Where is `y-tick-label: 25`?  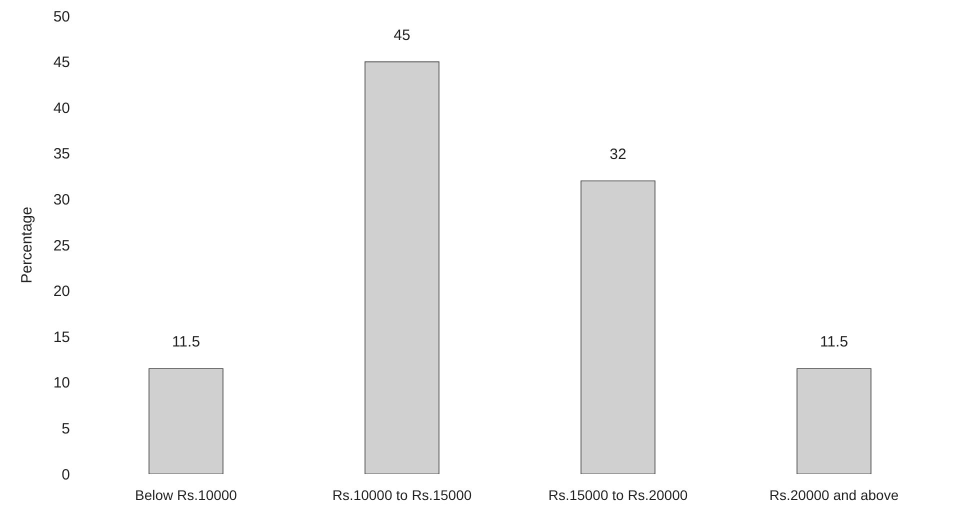
y-tick-label: 25 is located at coordinates (61, 245).